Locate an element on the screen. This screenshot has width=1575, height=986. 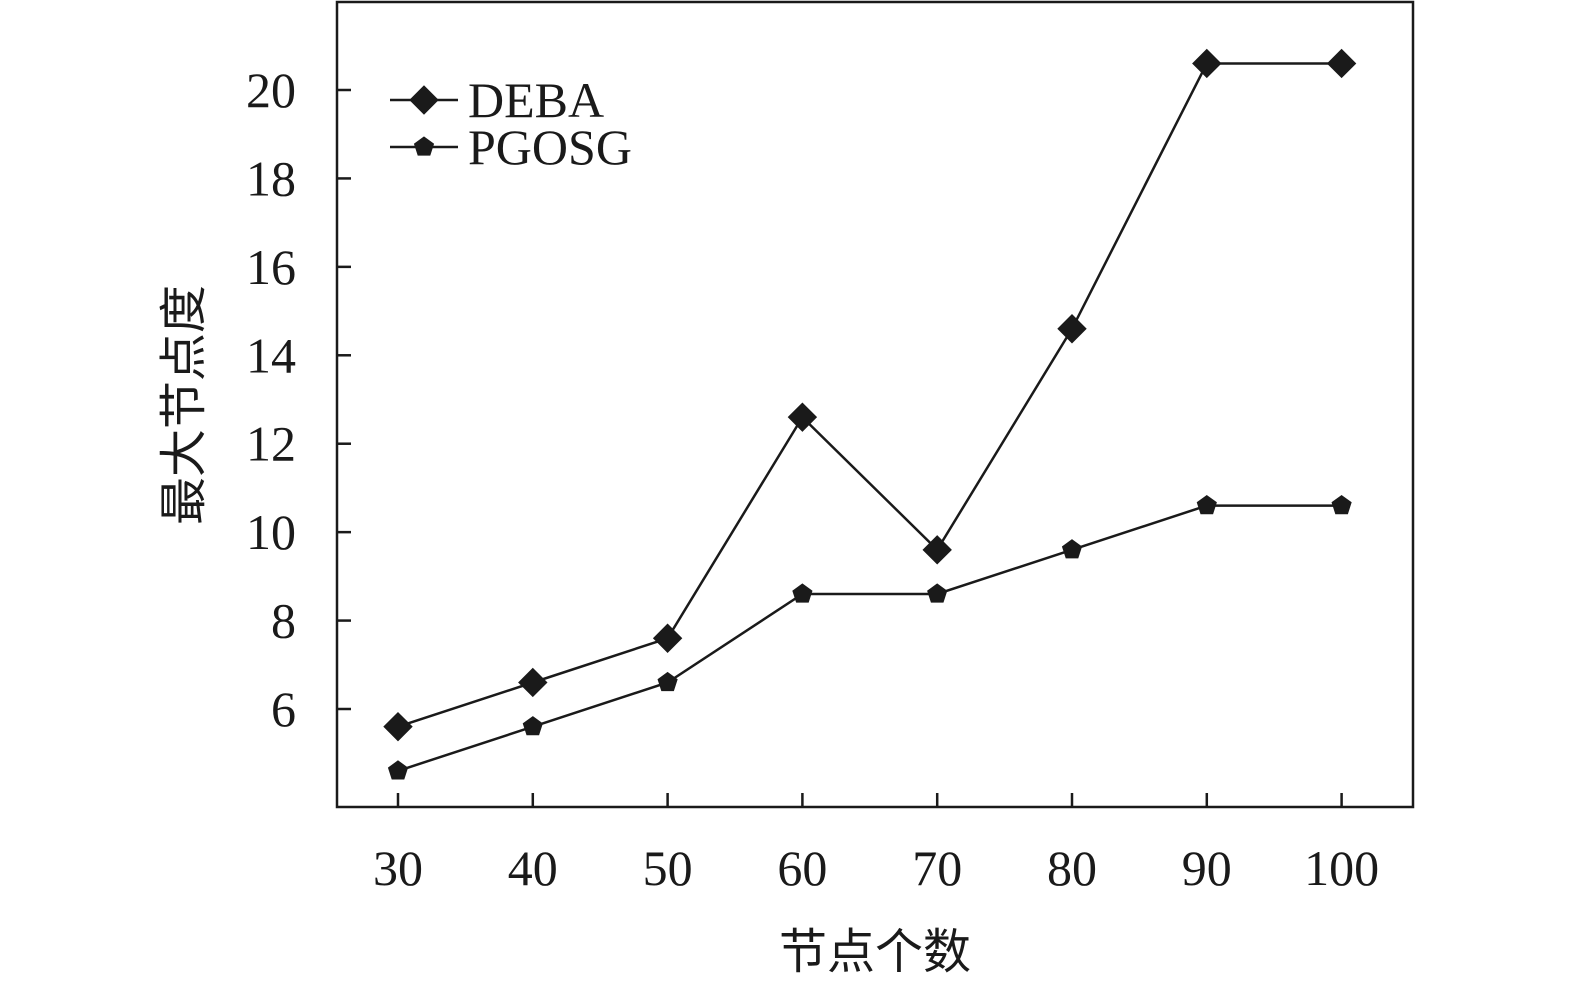
y-axis-label: 最大节点度 is located at coordinates (184, 405).